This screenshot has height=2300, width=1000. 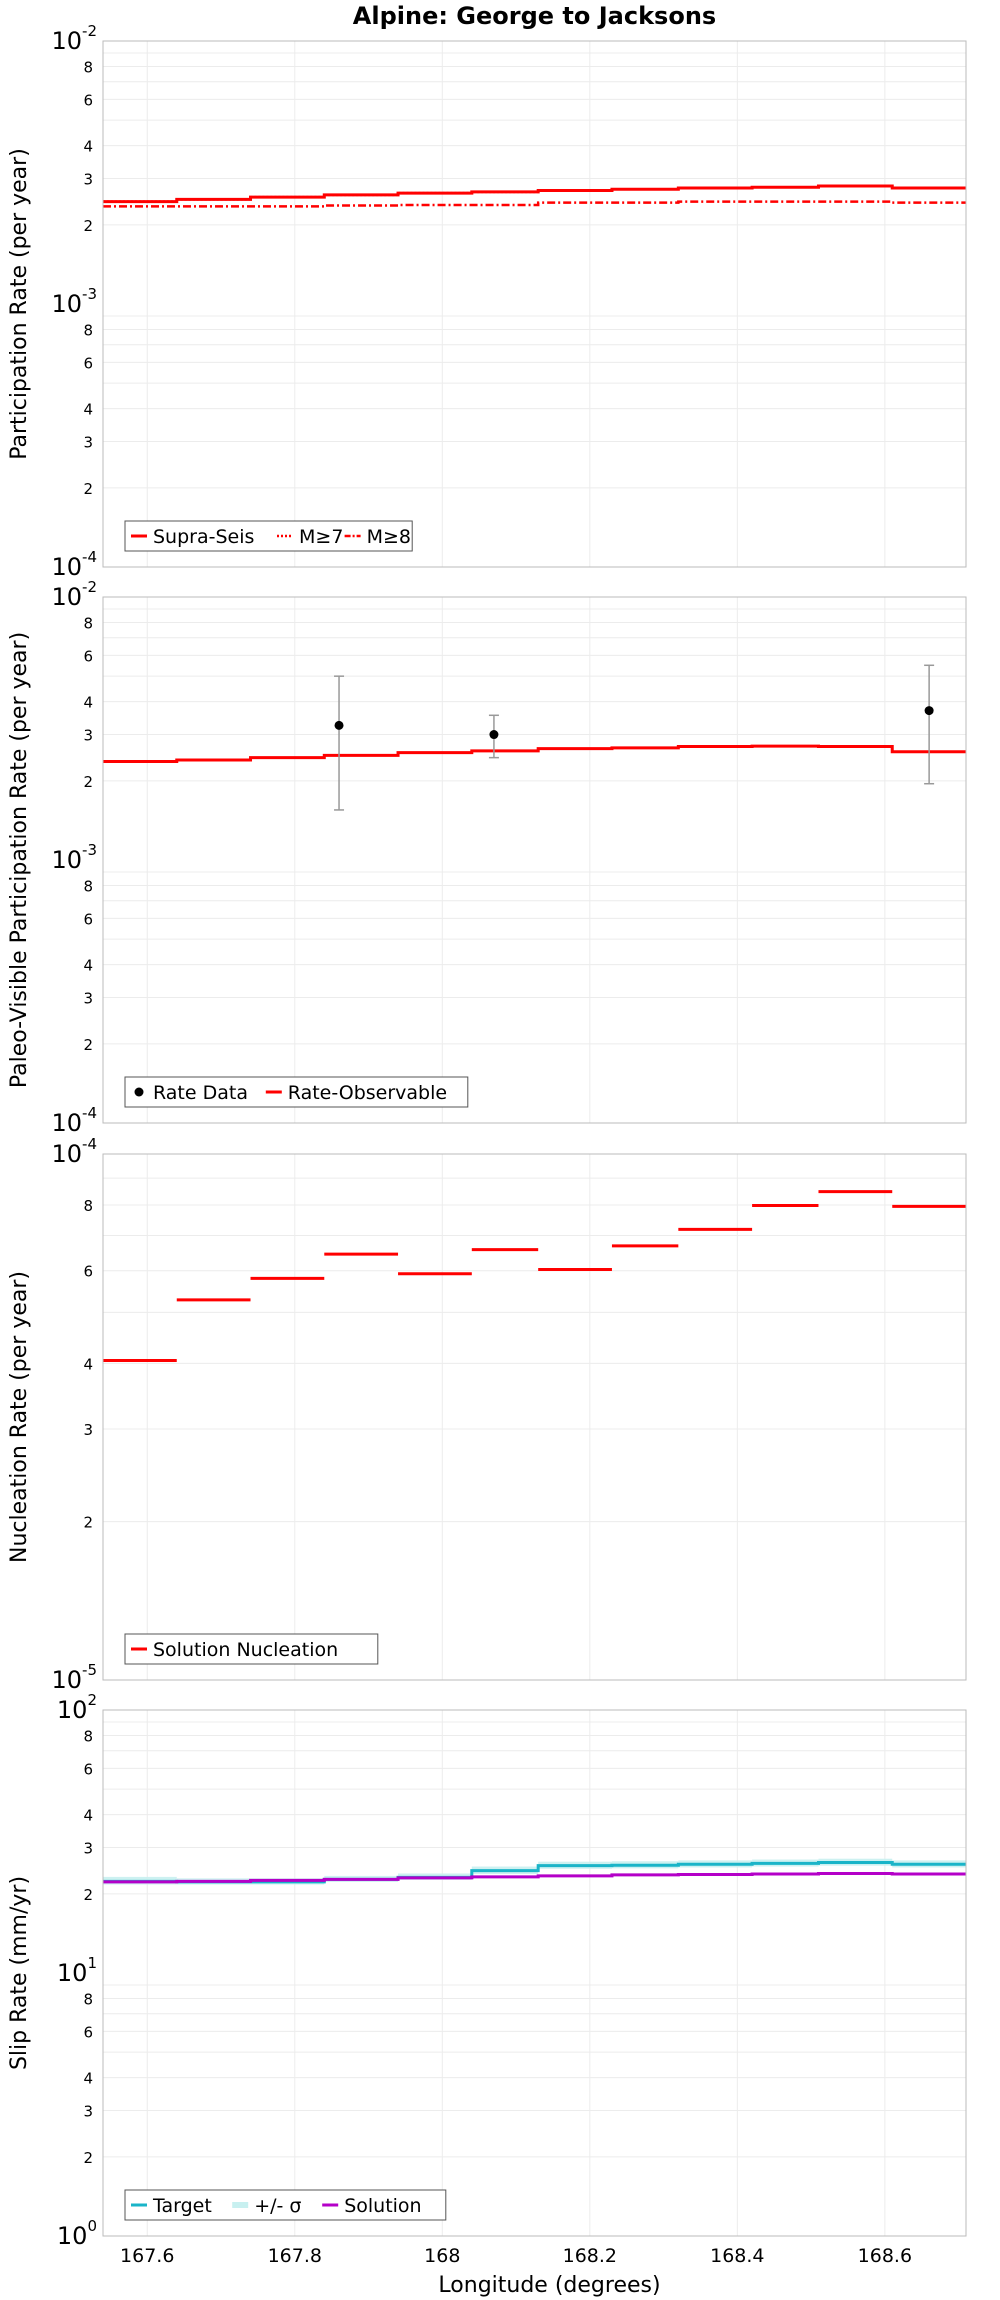 I want to click on rate-data-points, so click(x=634, y=737).